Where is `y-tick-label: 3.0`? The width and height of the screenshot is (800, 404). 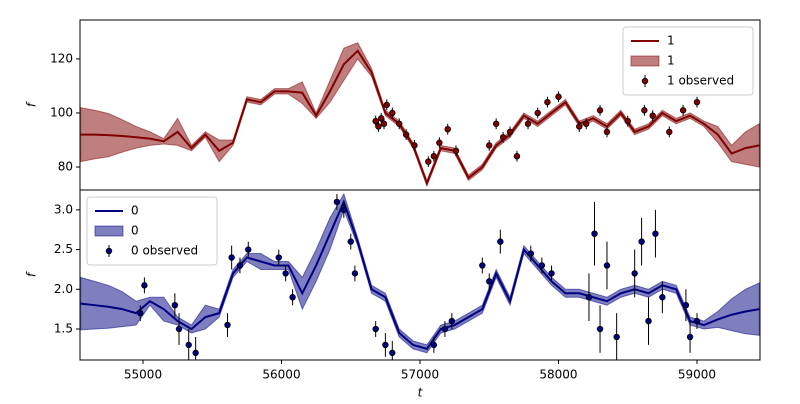 y-tick-label: 3.0 is located at coordinates (63, 209).